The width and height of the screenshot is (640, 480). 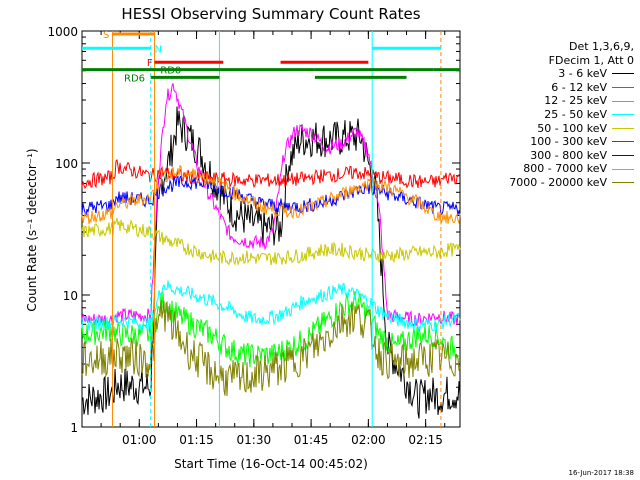 What do you see at coordinates (568, 142) in the screenshot?
I see `legend-entry-label: 100 - 300 keV` at bounding box center [568, 142].